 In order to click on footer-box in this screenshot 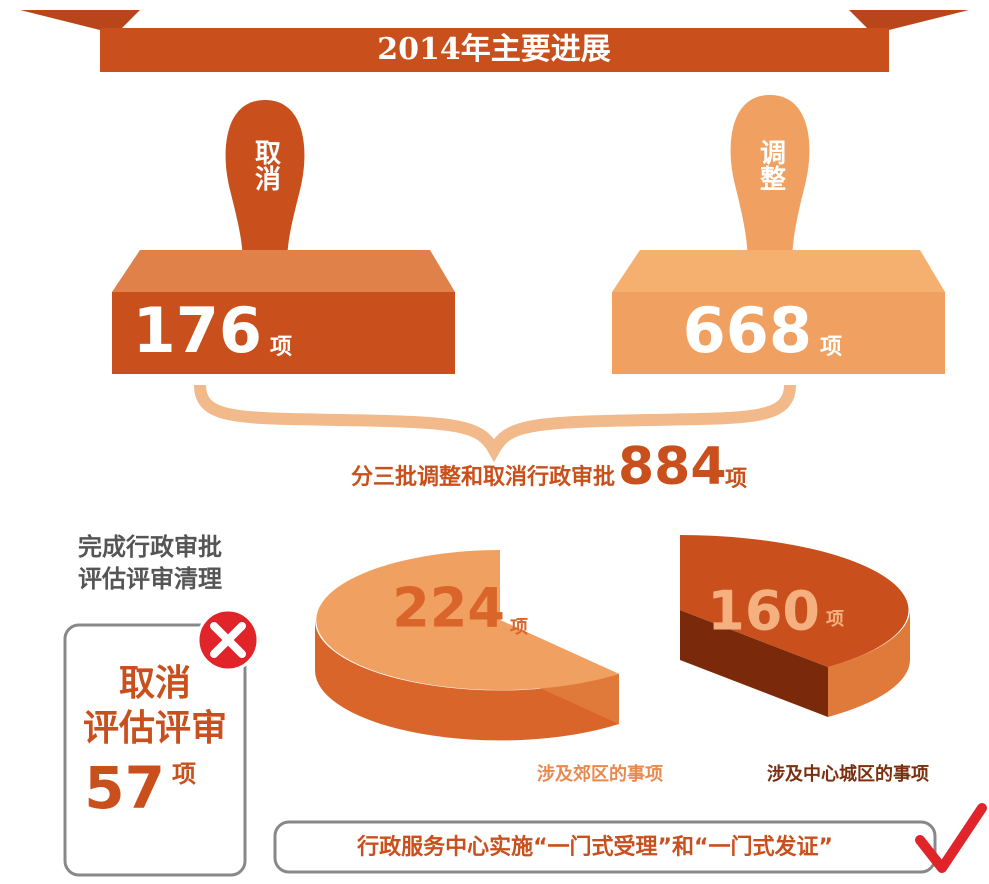, I will do `click(605, 847)`.